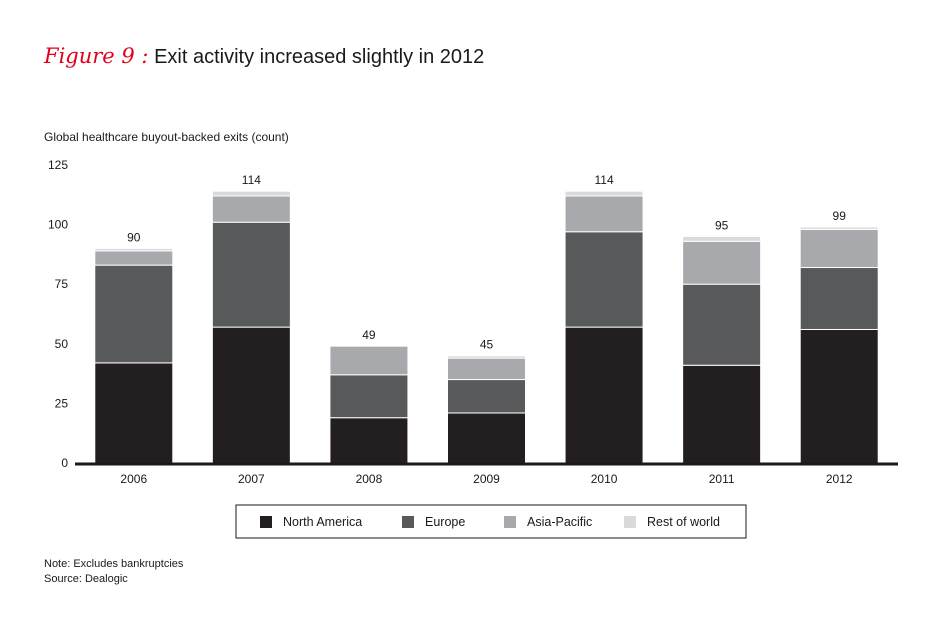  Describe the element at coordinates (722, 479) in the screenshot. I see `x-tick-label: 2011` at that location.